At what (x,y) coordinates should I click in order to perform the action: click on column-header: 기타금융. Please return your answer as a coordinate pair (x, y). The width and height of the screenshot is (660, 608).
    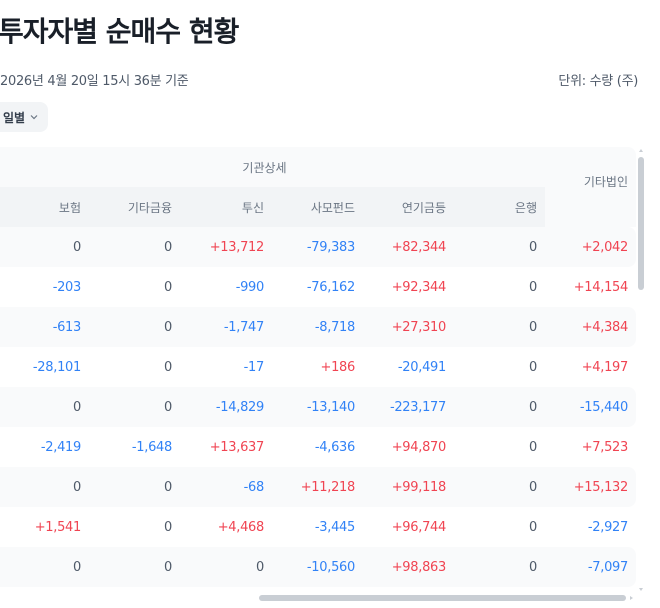
    Looking at the image, I should click on (149, 207).